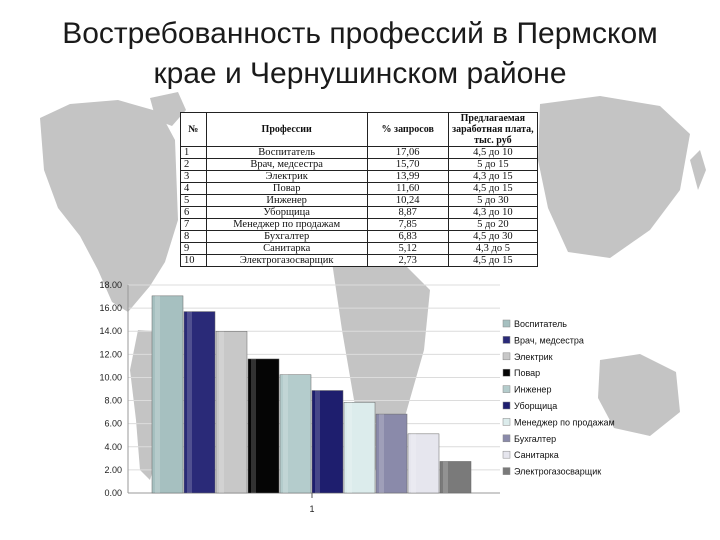 The image size is (720, 540). Describe the element at coordinates (113, 493) in the screenshot. I see `y-tick-label: 0.00` at that location.